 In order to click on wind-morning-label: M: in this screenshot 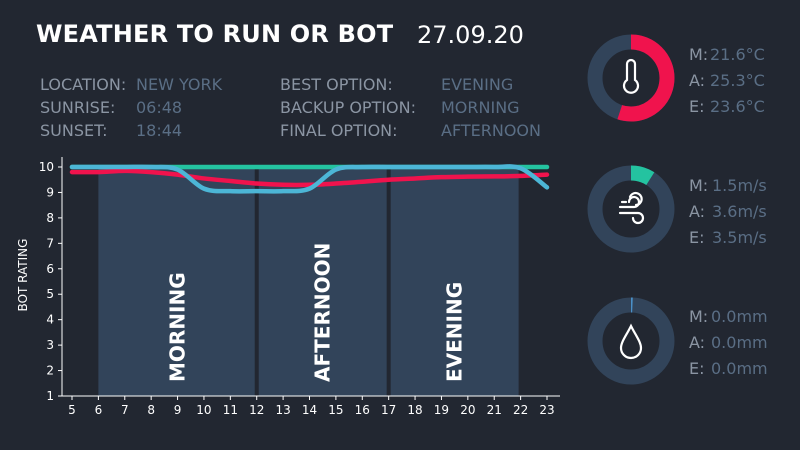, I will do `click(699, 185)`.